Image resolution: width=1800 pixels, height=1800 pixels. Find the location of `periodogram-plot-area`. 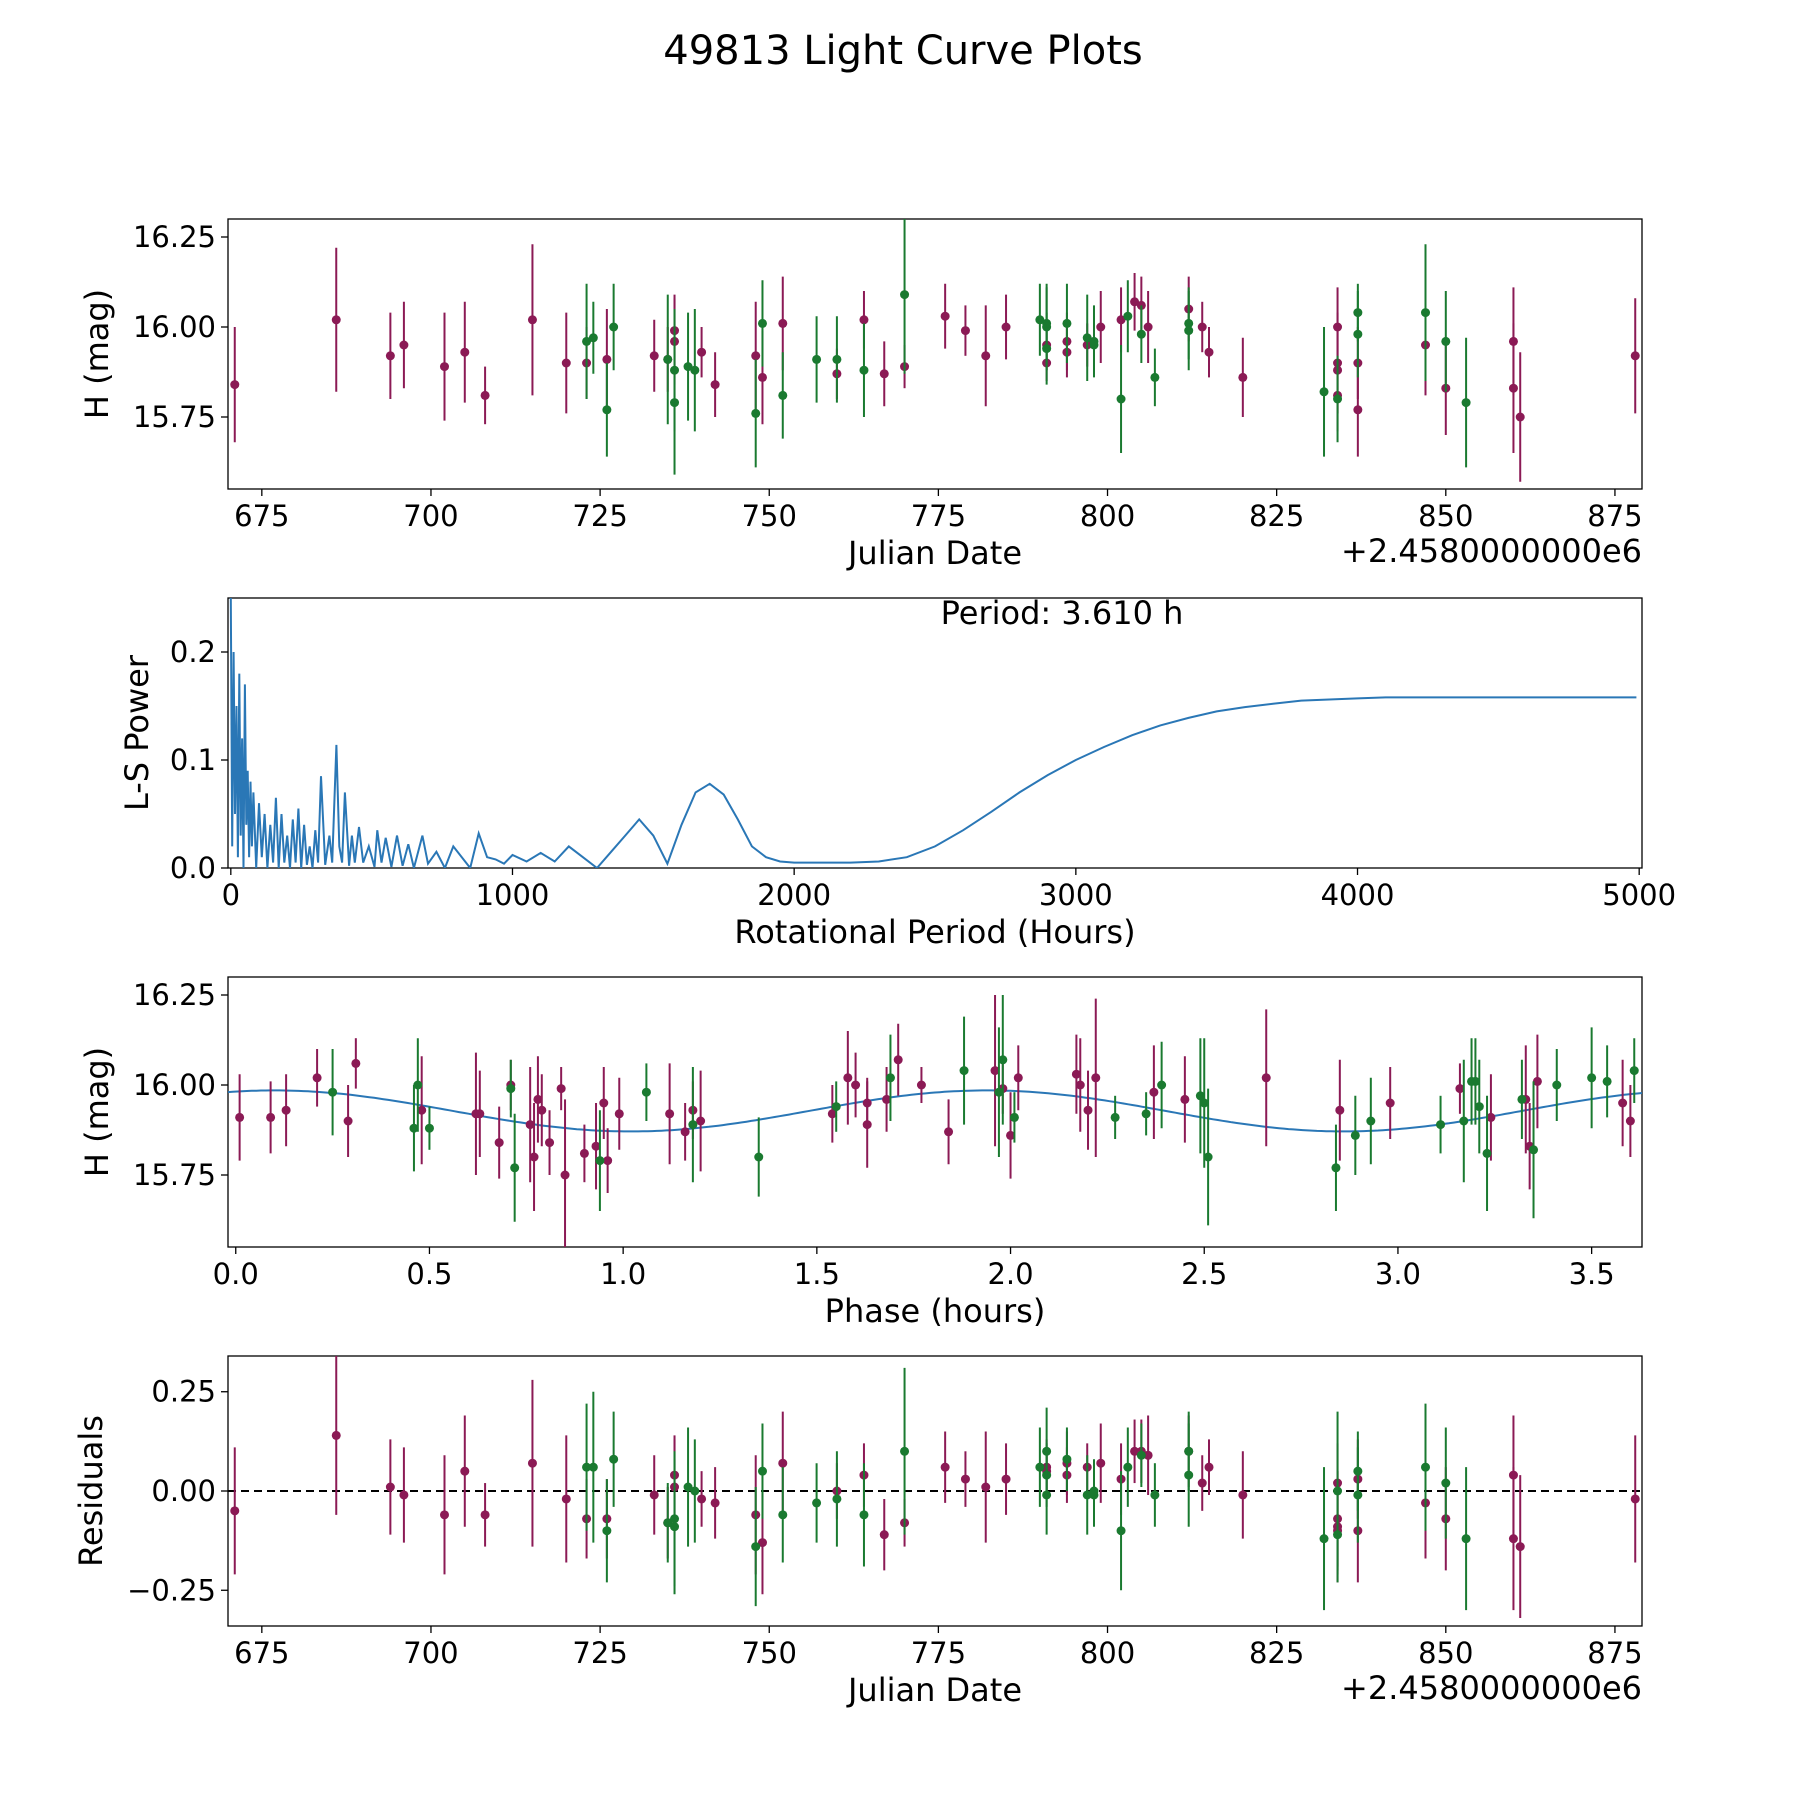

periodogram-plot-area is located at coordinates (935, 733).